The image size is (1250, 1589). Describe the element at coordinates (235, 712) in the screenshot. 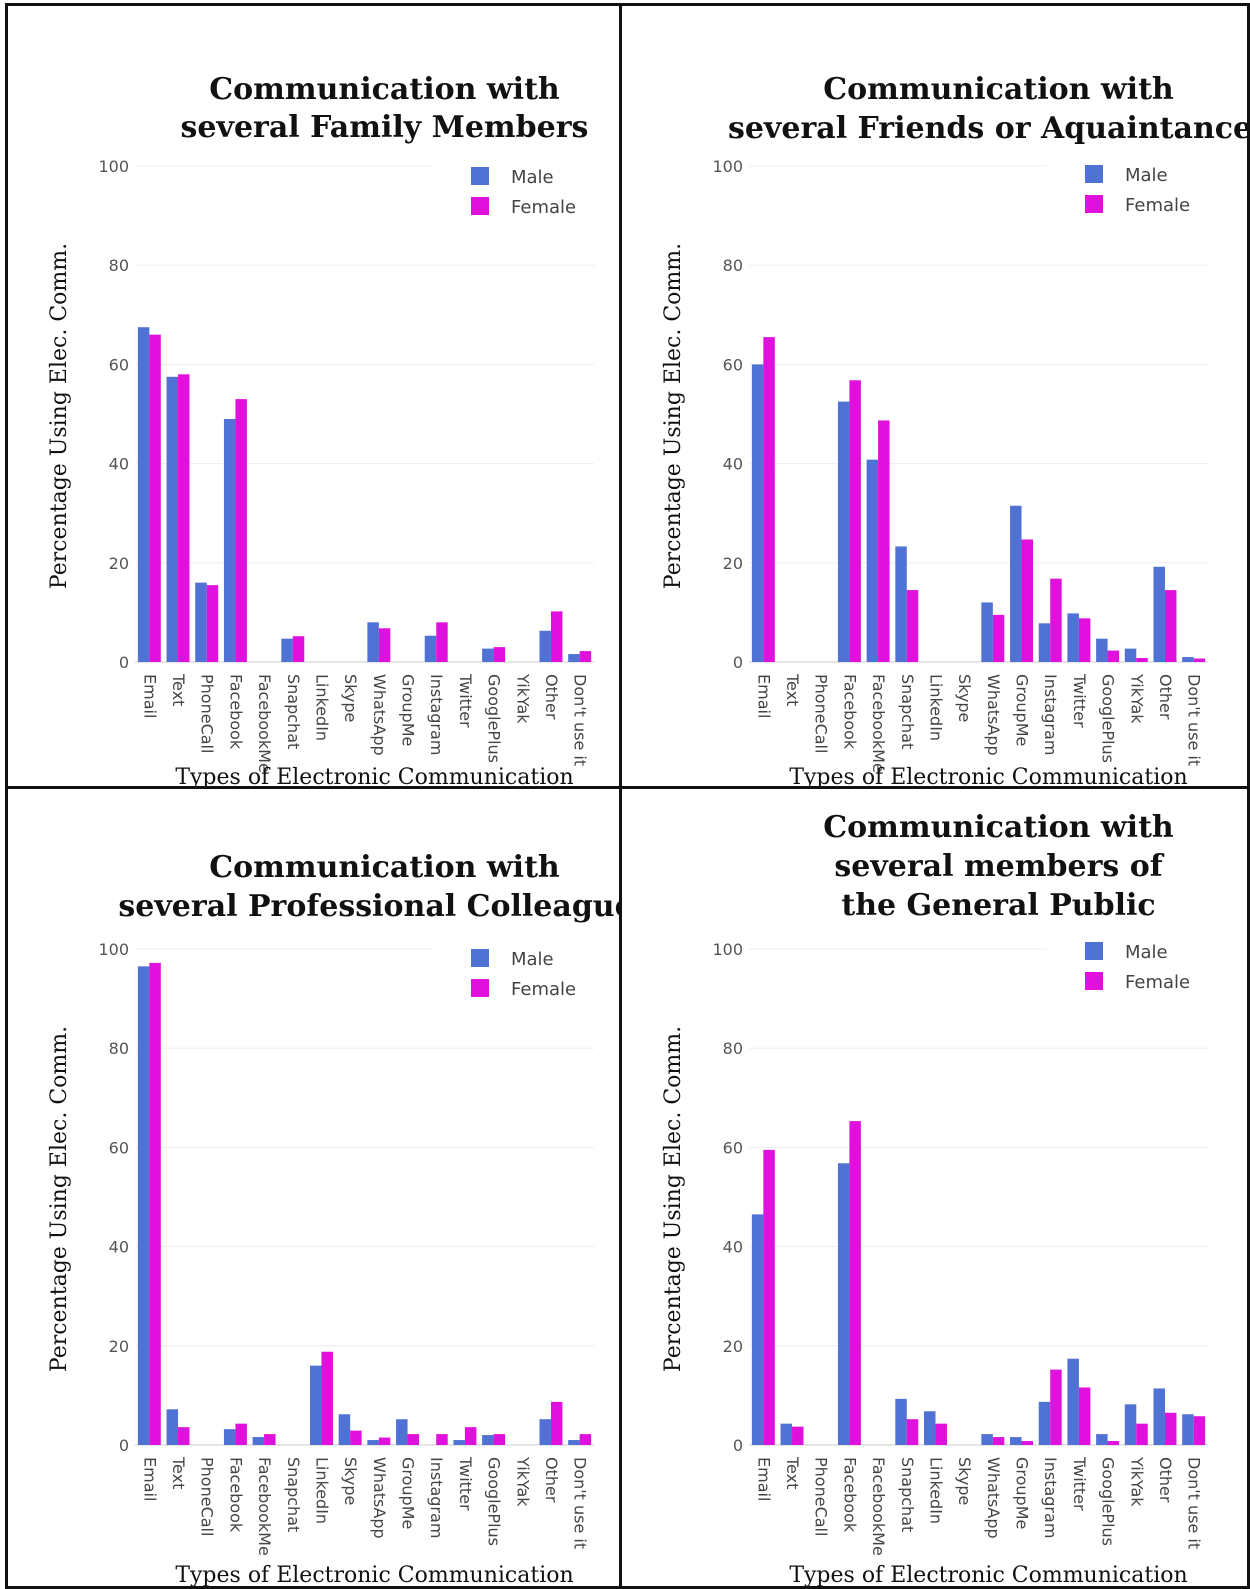

I see `category-label: Facebook` at that location.